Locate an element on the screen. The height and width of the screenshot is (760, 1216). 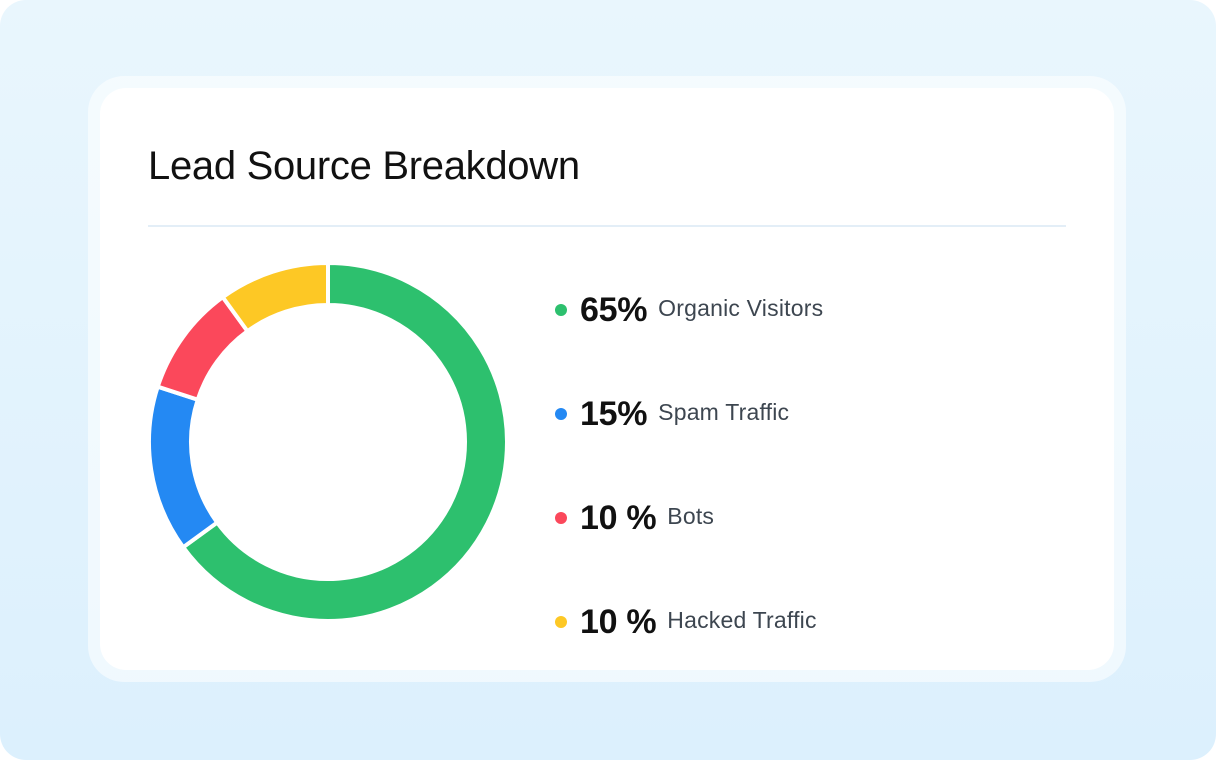
legend-label: Bots is located at coordinates (691, 515).